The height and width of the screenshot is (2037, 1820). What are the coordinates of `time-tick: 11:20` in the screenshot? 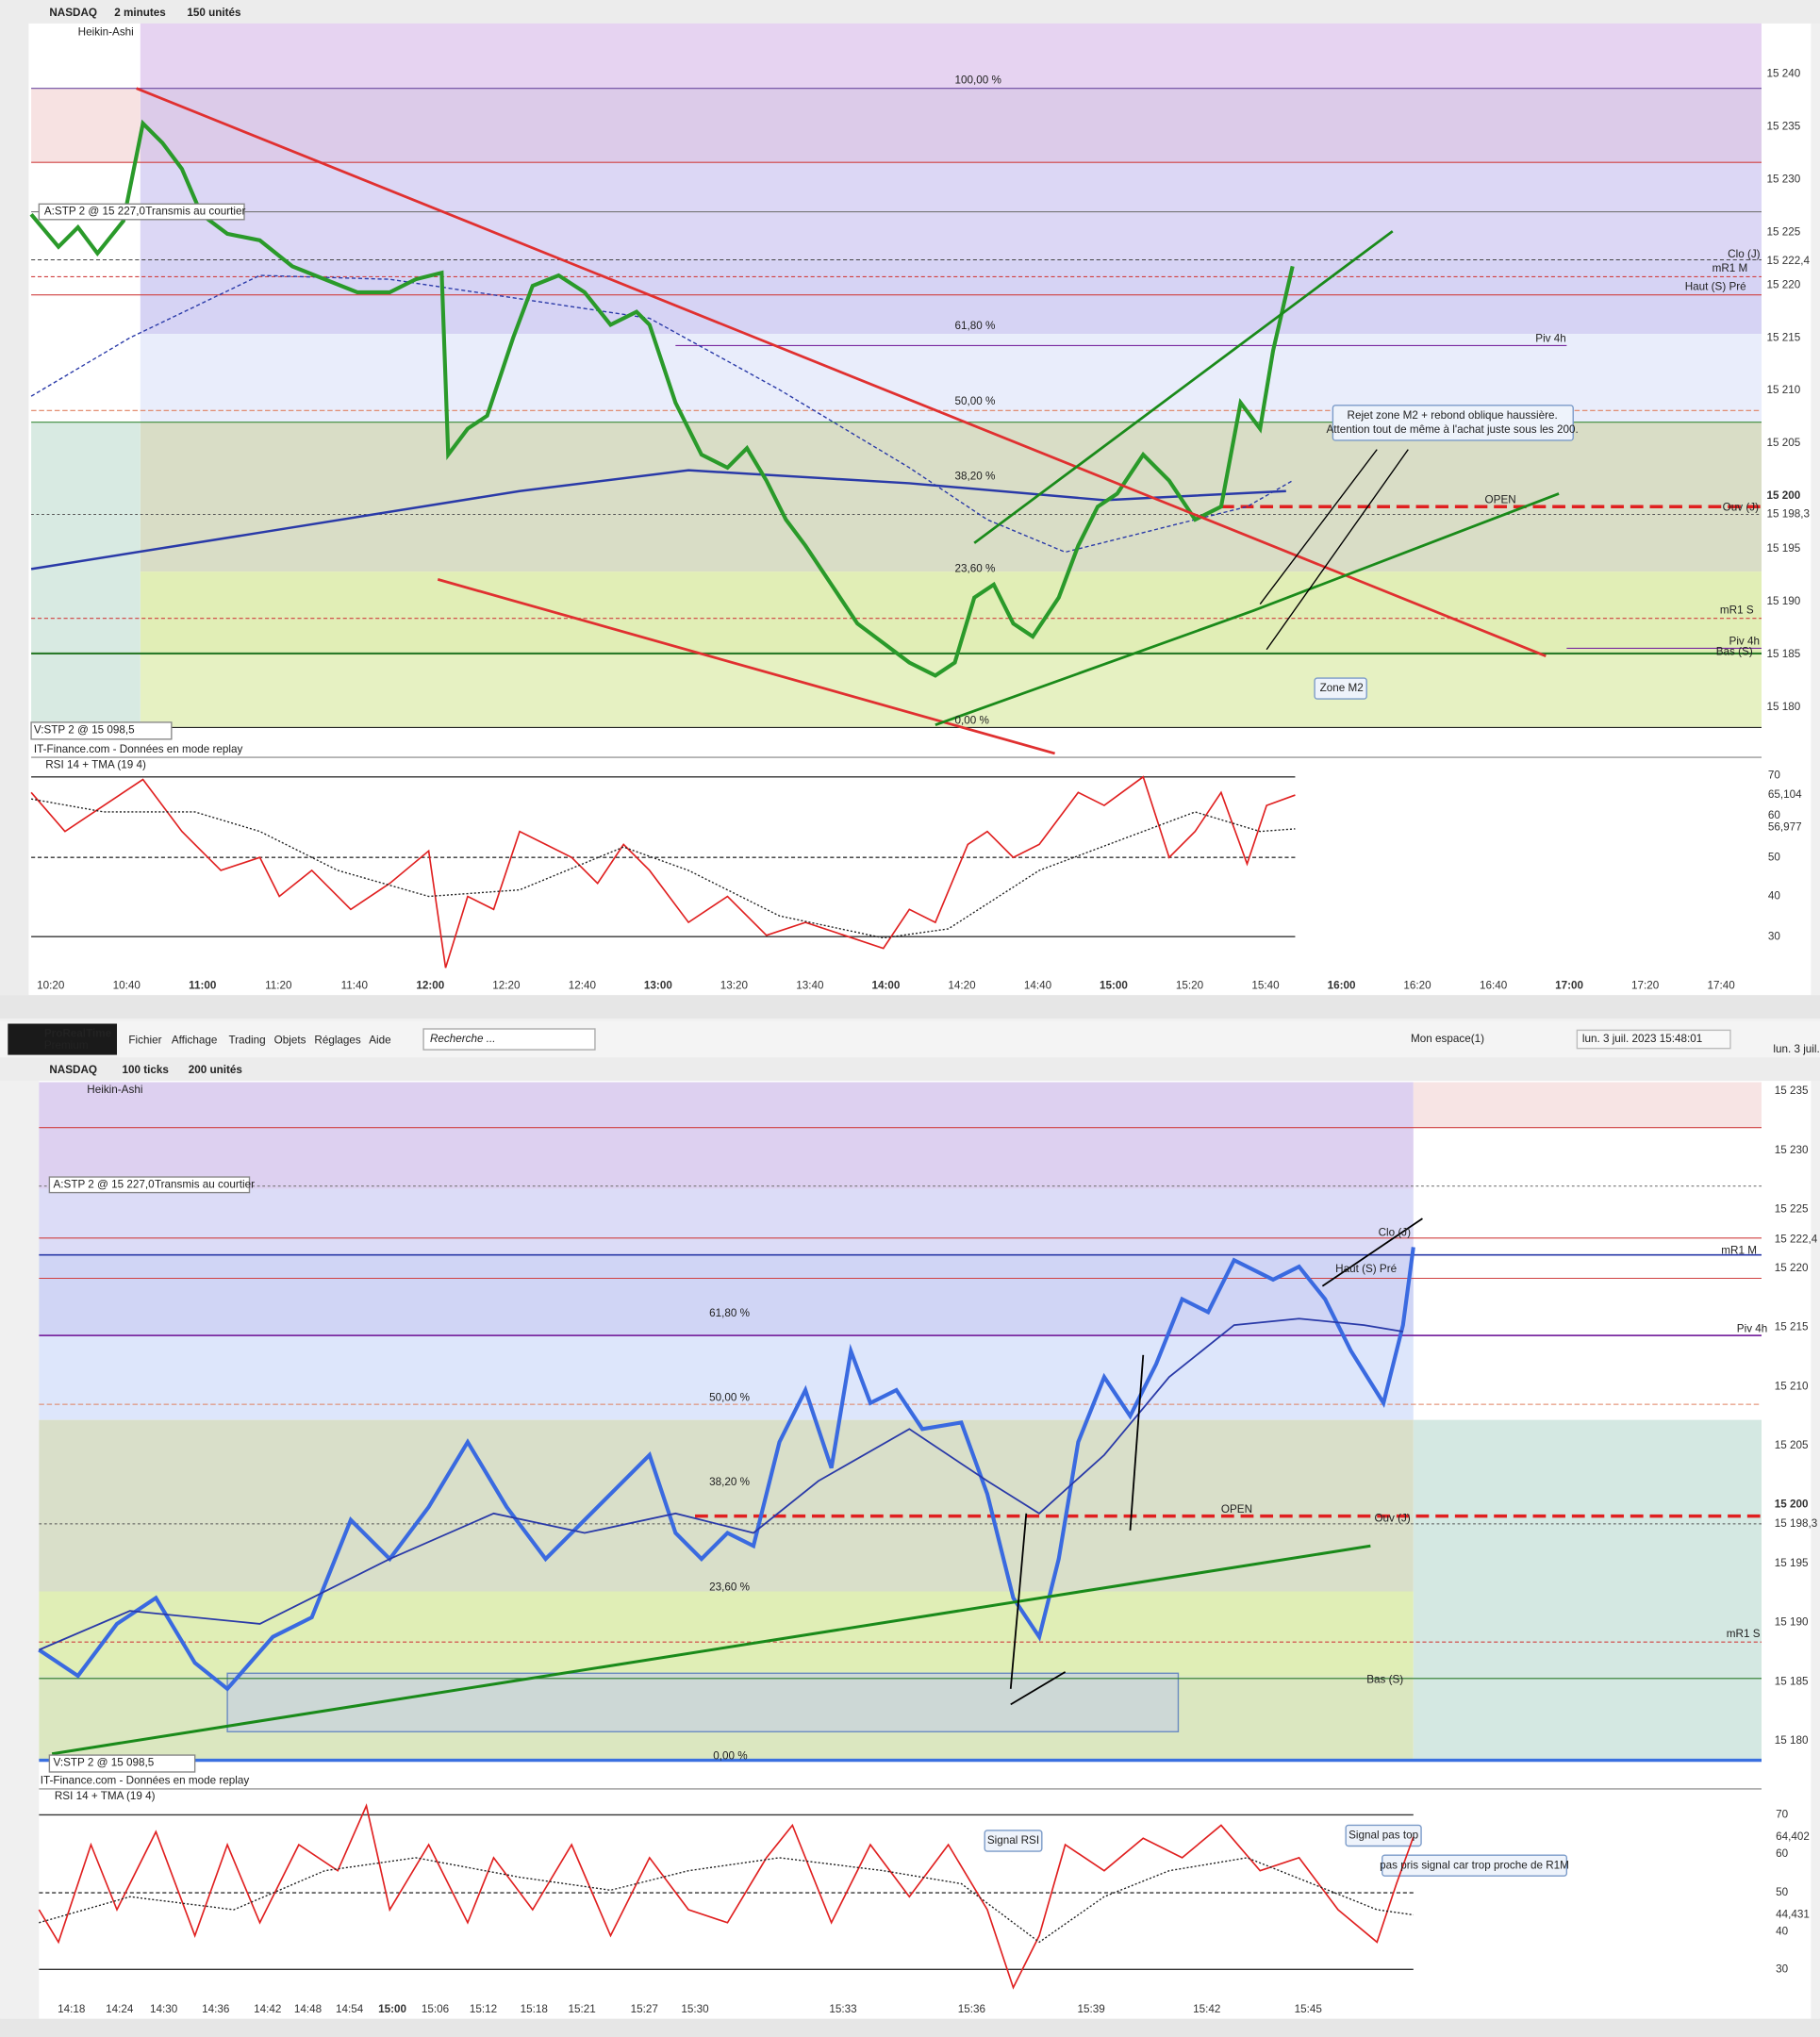 It's located at (278, 986).